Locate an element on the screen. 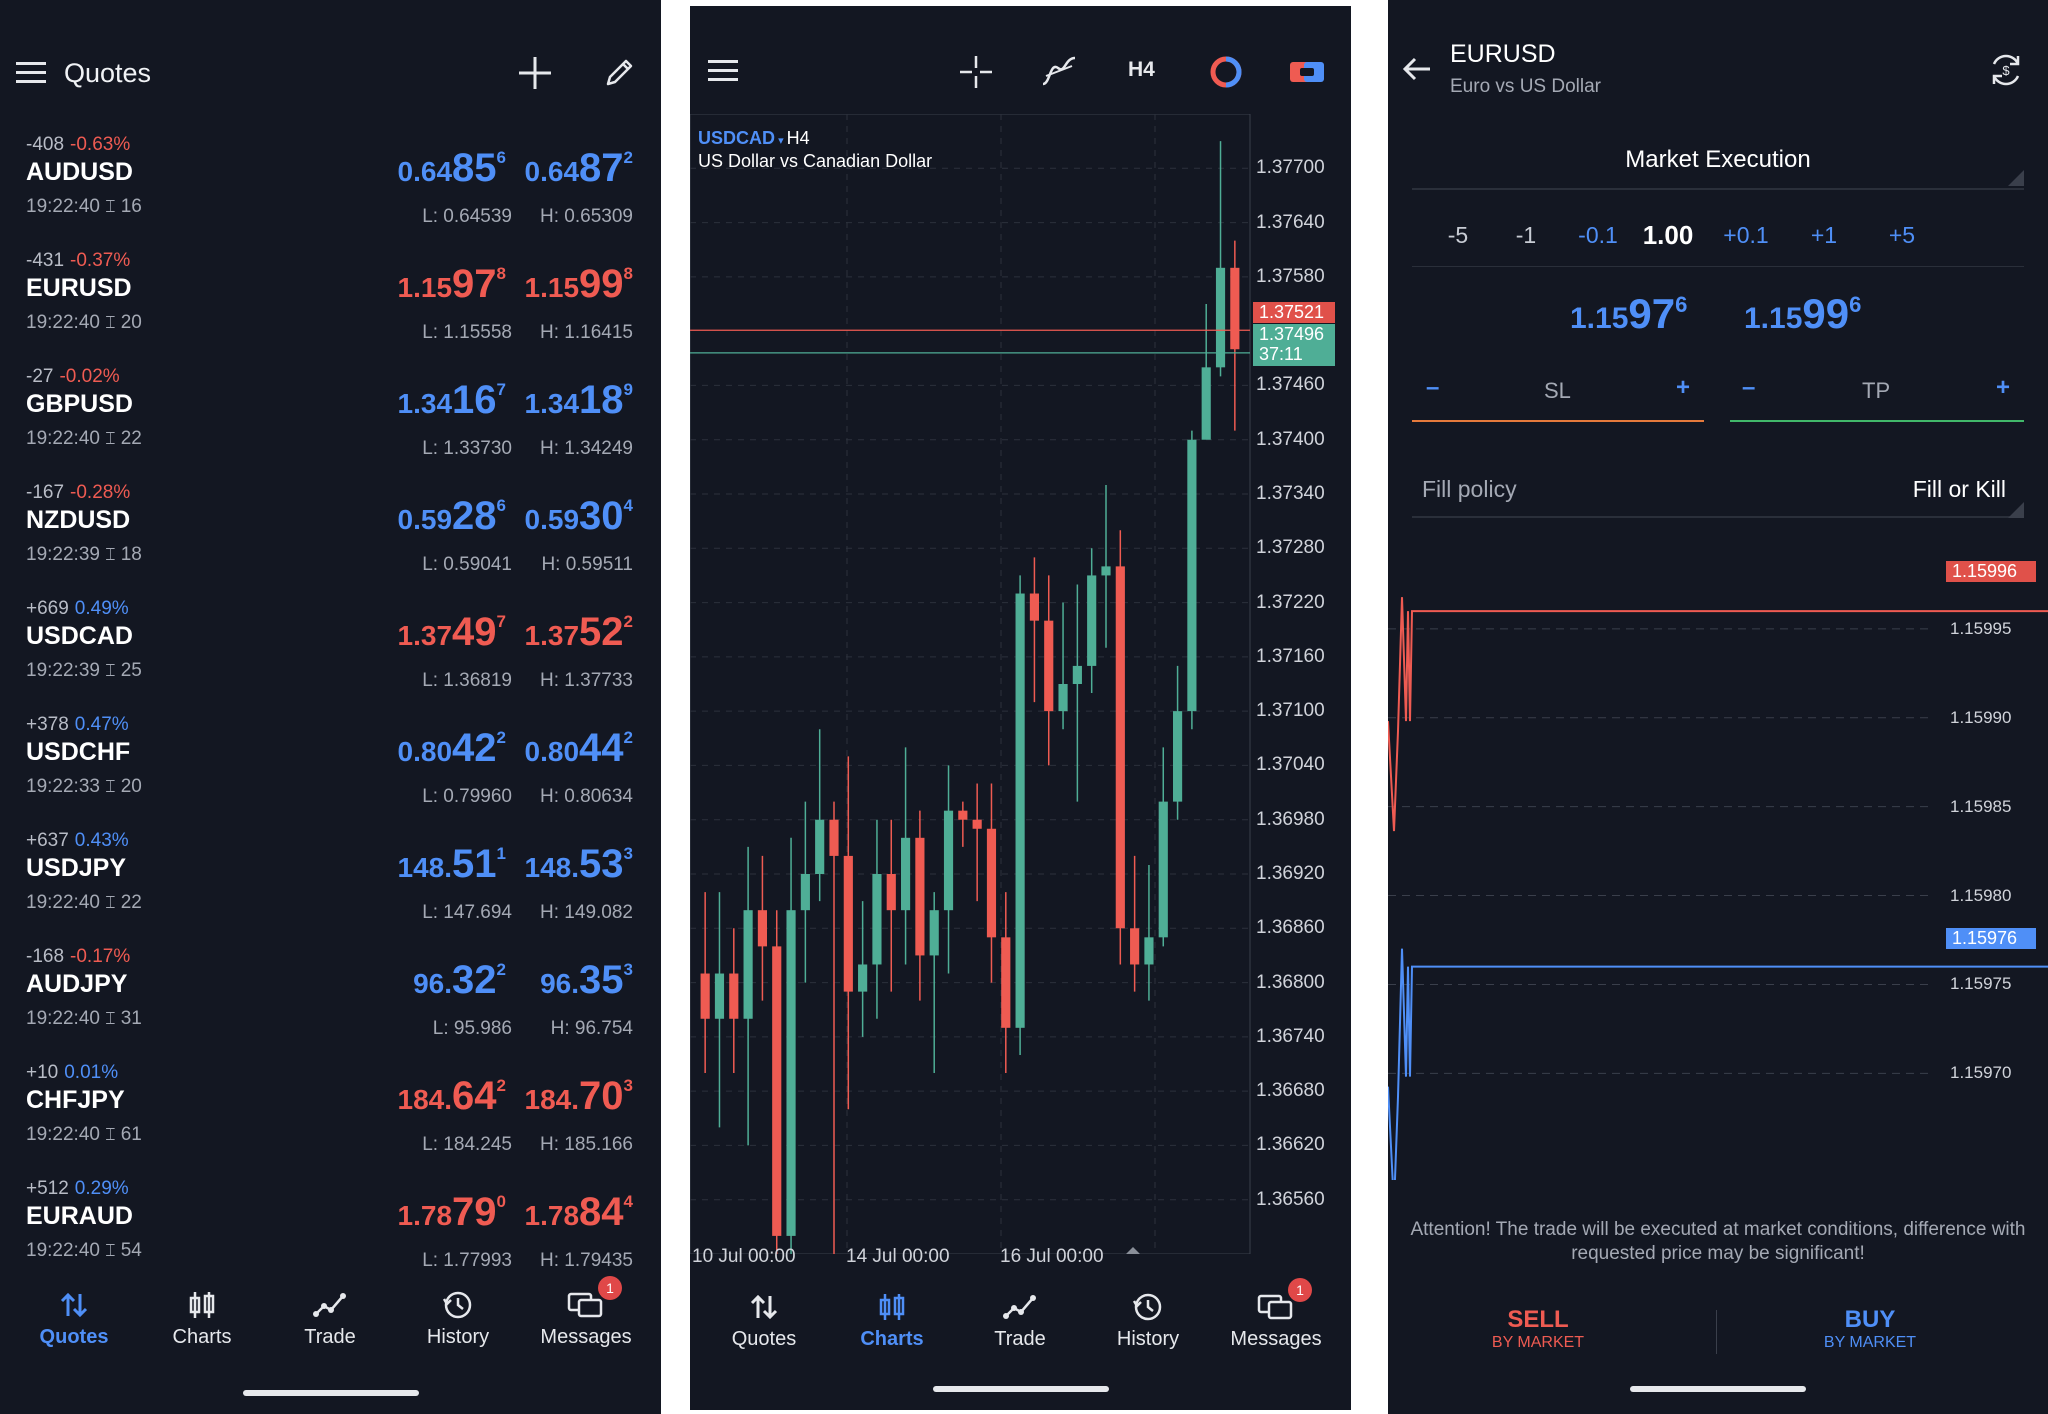 The height and width of the screenshot is (1414, 2048). volume-step-button: +1 is located at coordinates (1824, 235).